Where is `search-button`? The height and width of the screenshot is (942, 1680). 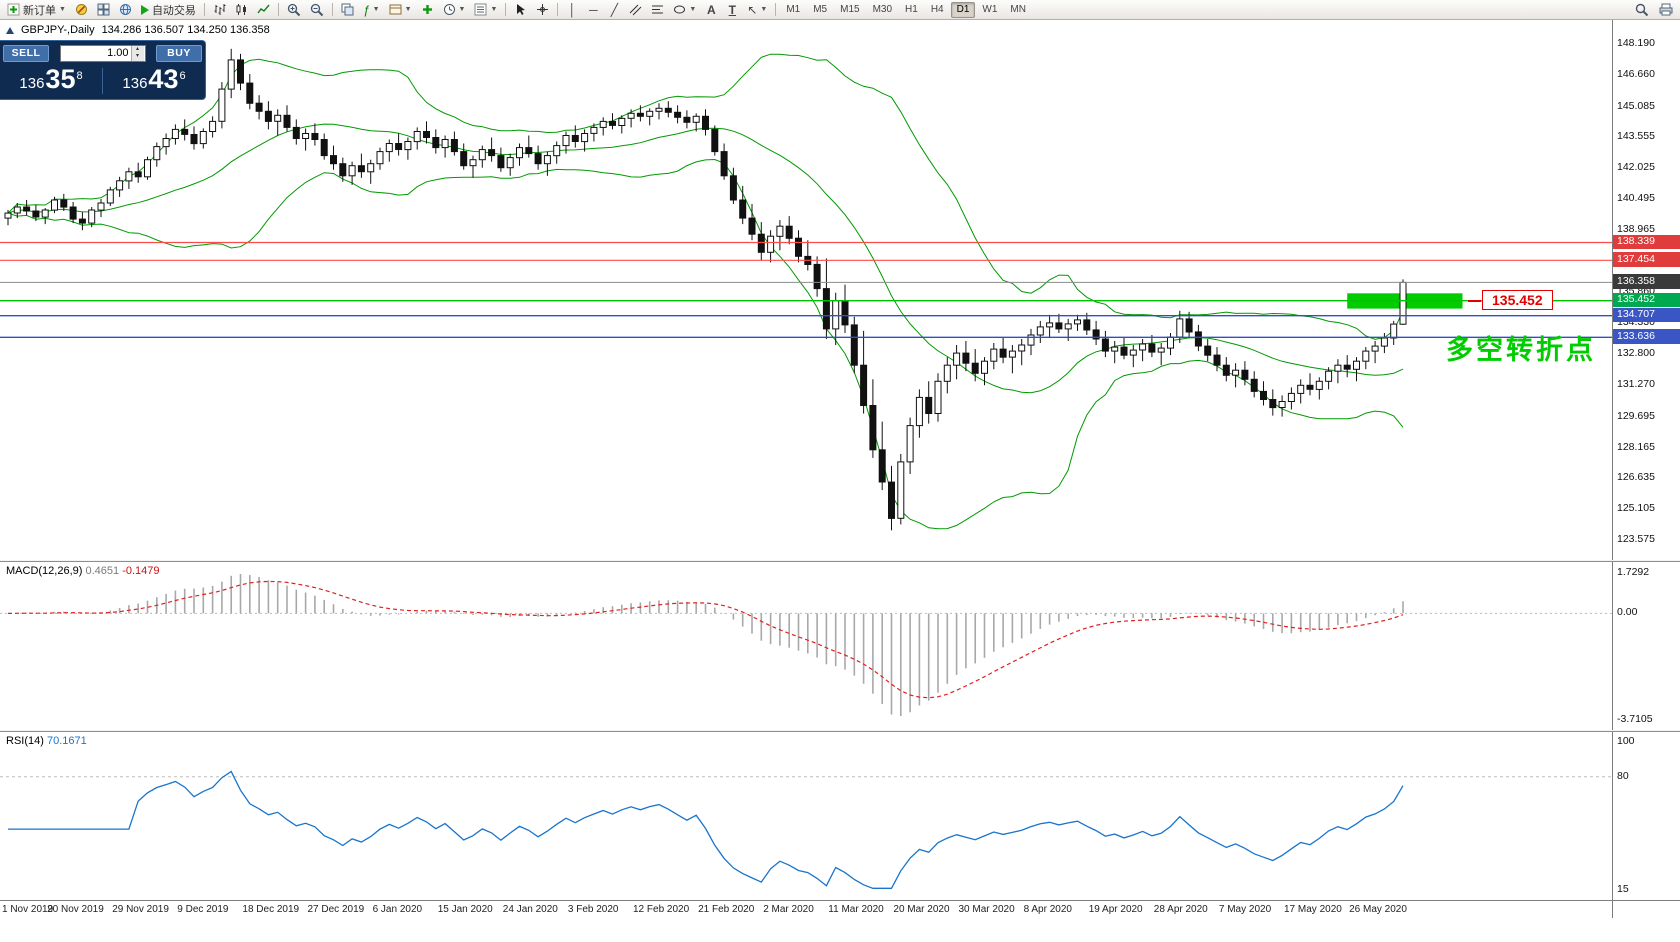
search-button is located at coordinates (1642, 10).